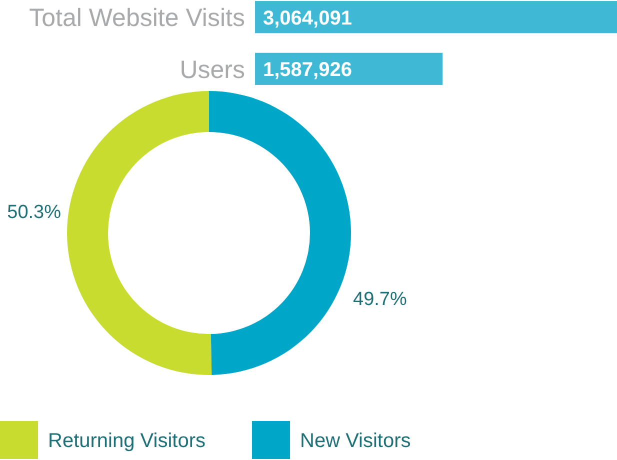  I want to click on data-label: 3,064,091, so click(307, 18).